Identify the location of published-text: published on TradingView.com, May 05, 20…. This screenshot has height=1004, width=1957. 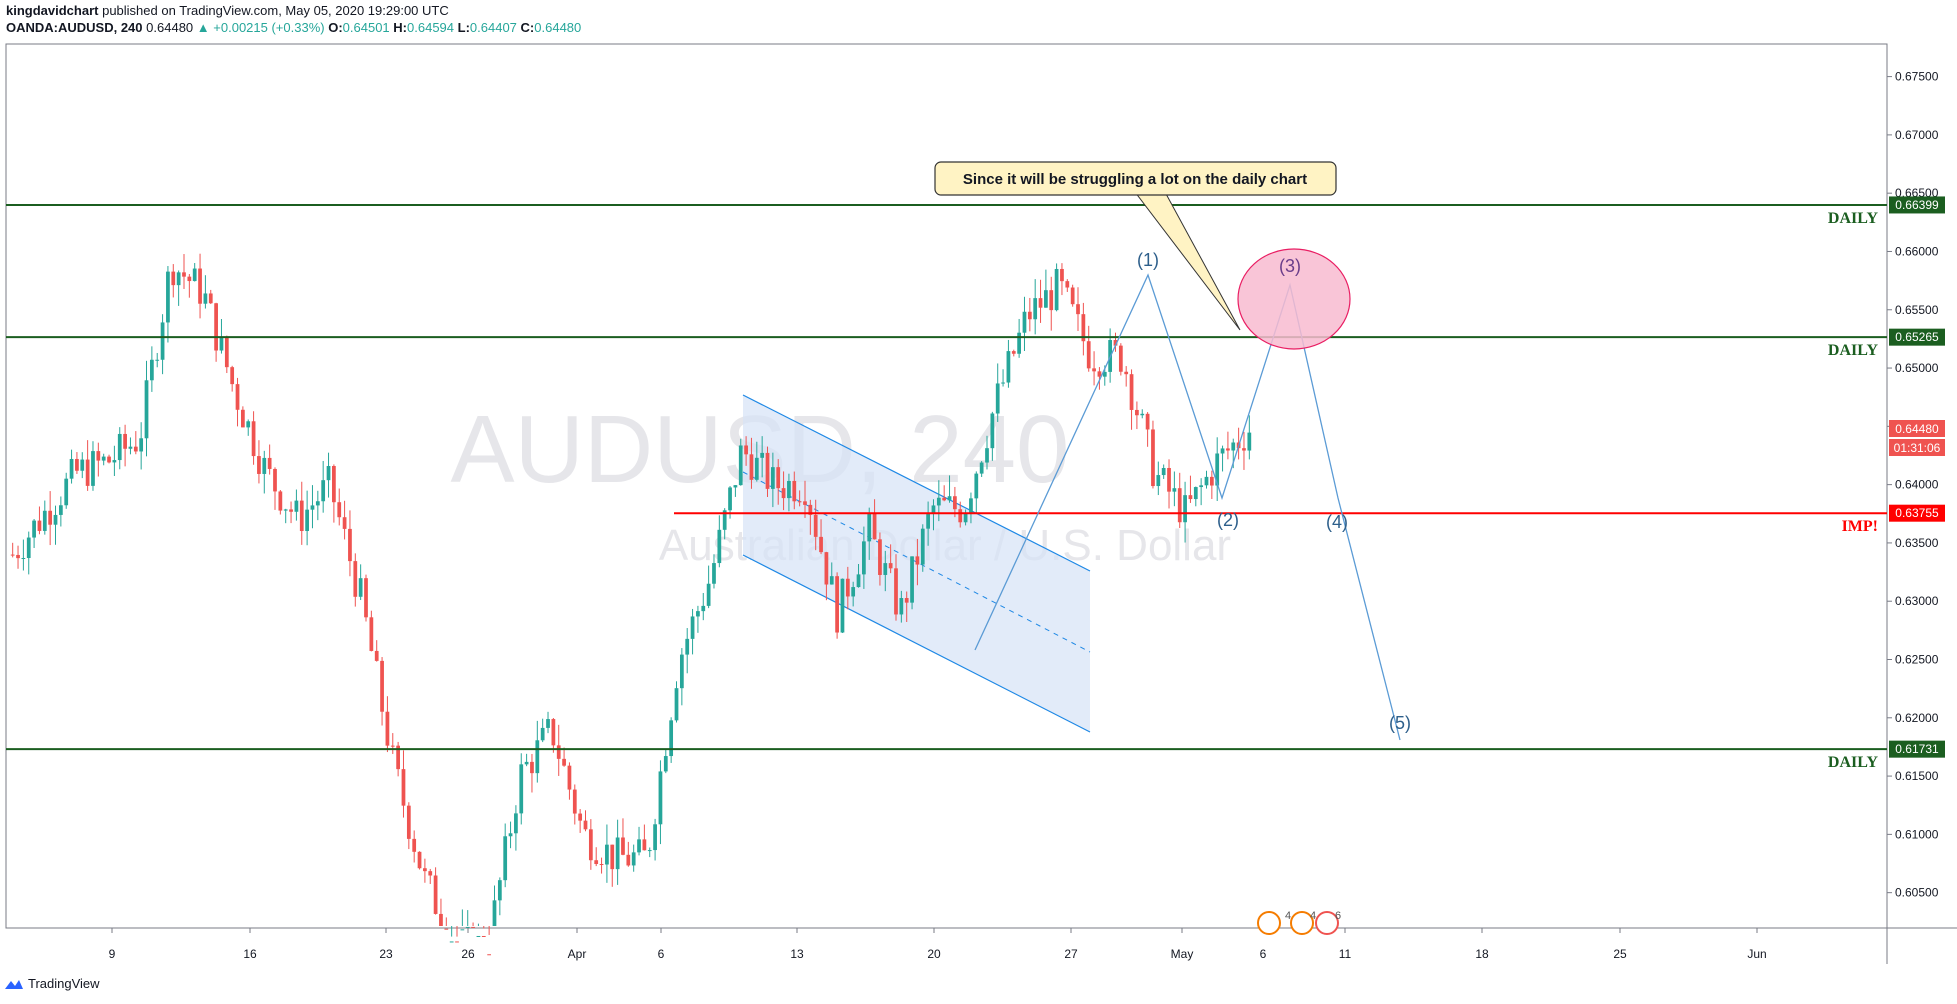
(275, 10).